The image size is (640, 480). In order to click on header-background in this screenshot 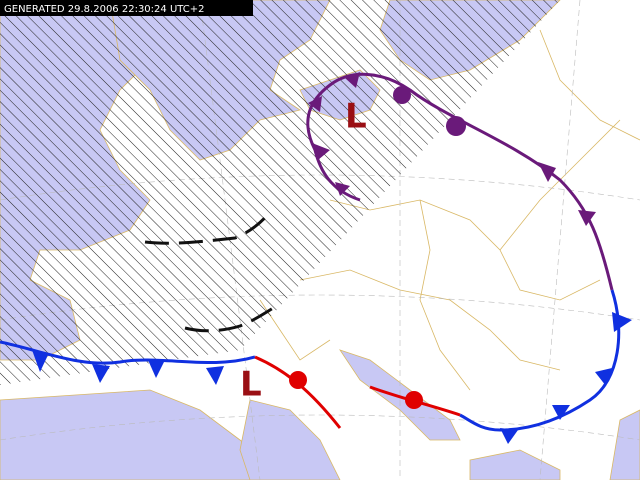, I will do `click(126, 8)`.